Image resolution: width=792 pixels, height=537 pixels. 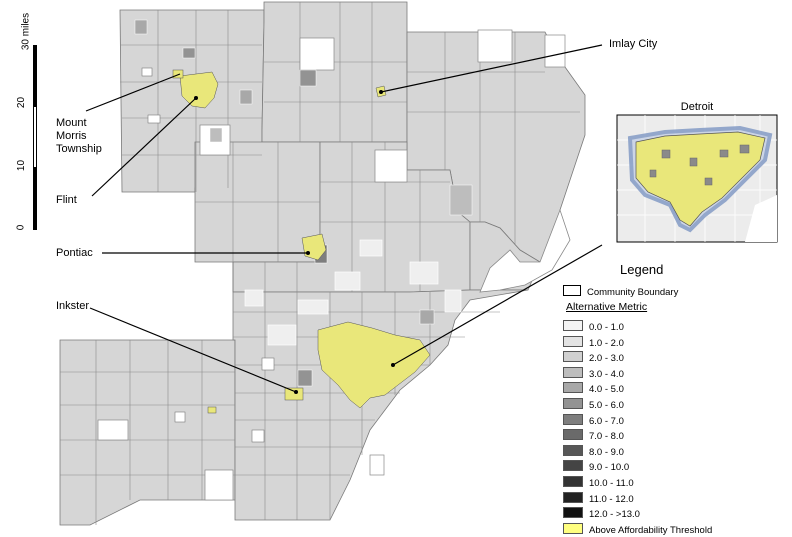 I want to click on legend-class-row: 8.0 - 9.0, so click(x=593, y=451).